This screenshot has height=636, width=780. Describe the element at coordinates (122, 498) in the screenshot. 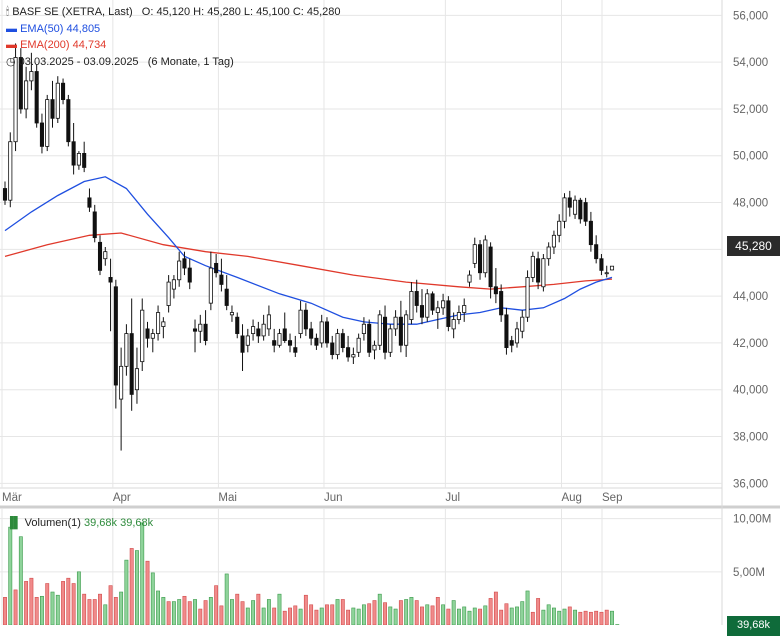

I see `x-tick-label: Apr` at that location.